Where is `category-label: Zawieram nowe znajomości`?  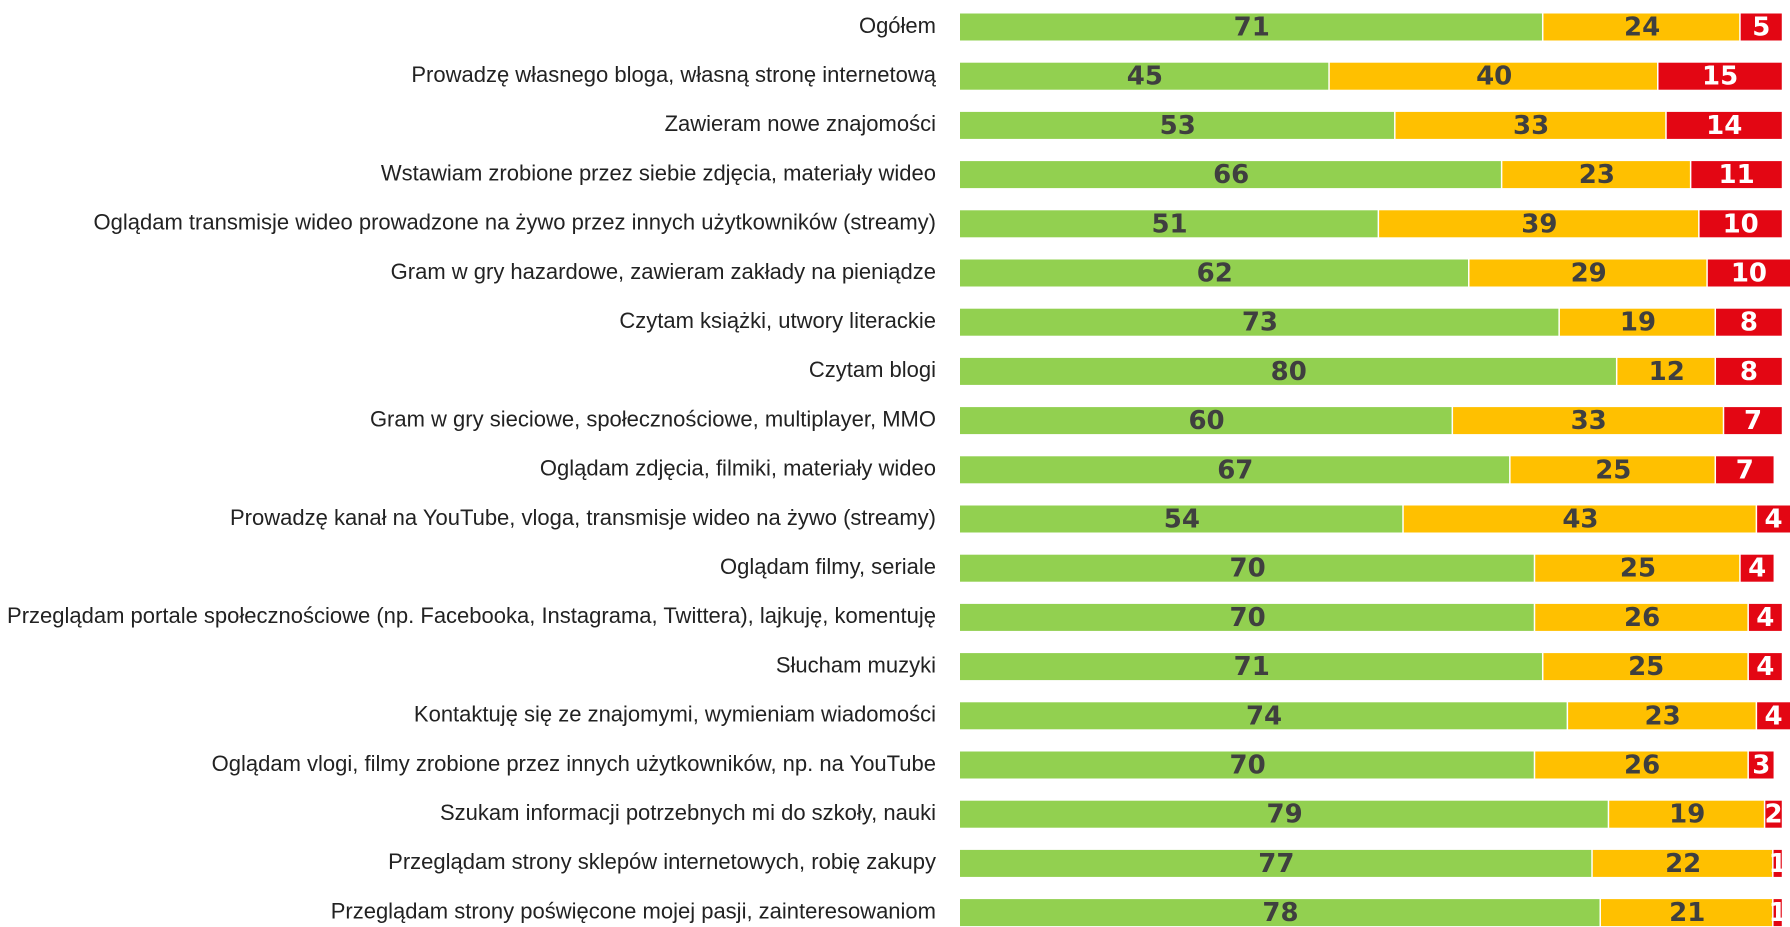 category-label: Zawieram nowe znajomości is located at coordinates (800, 123).